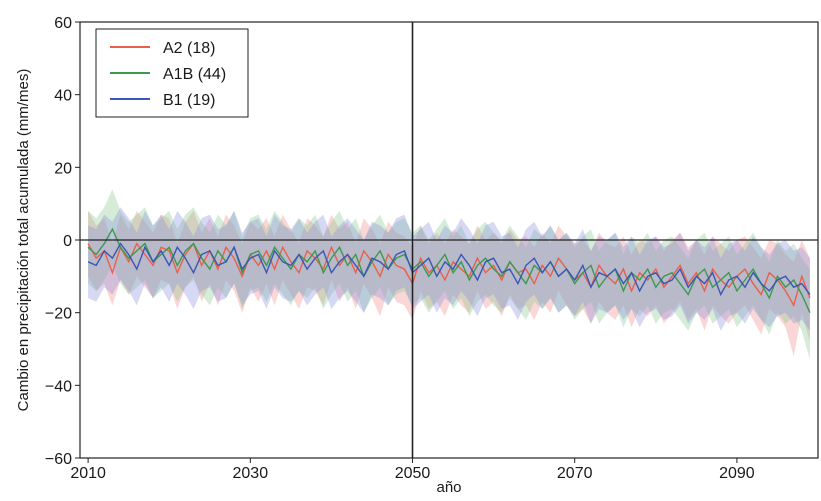  What do you see at coordinates (413, 473) in the screenshot?
I see `x-tick-label: 2050` at bounding box center [413, 473].